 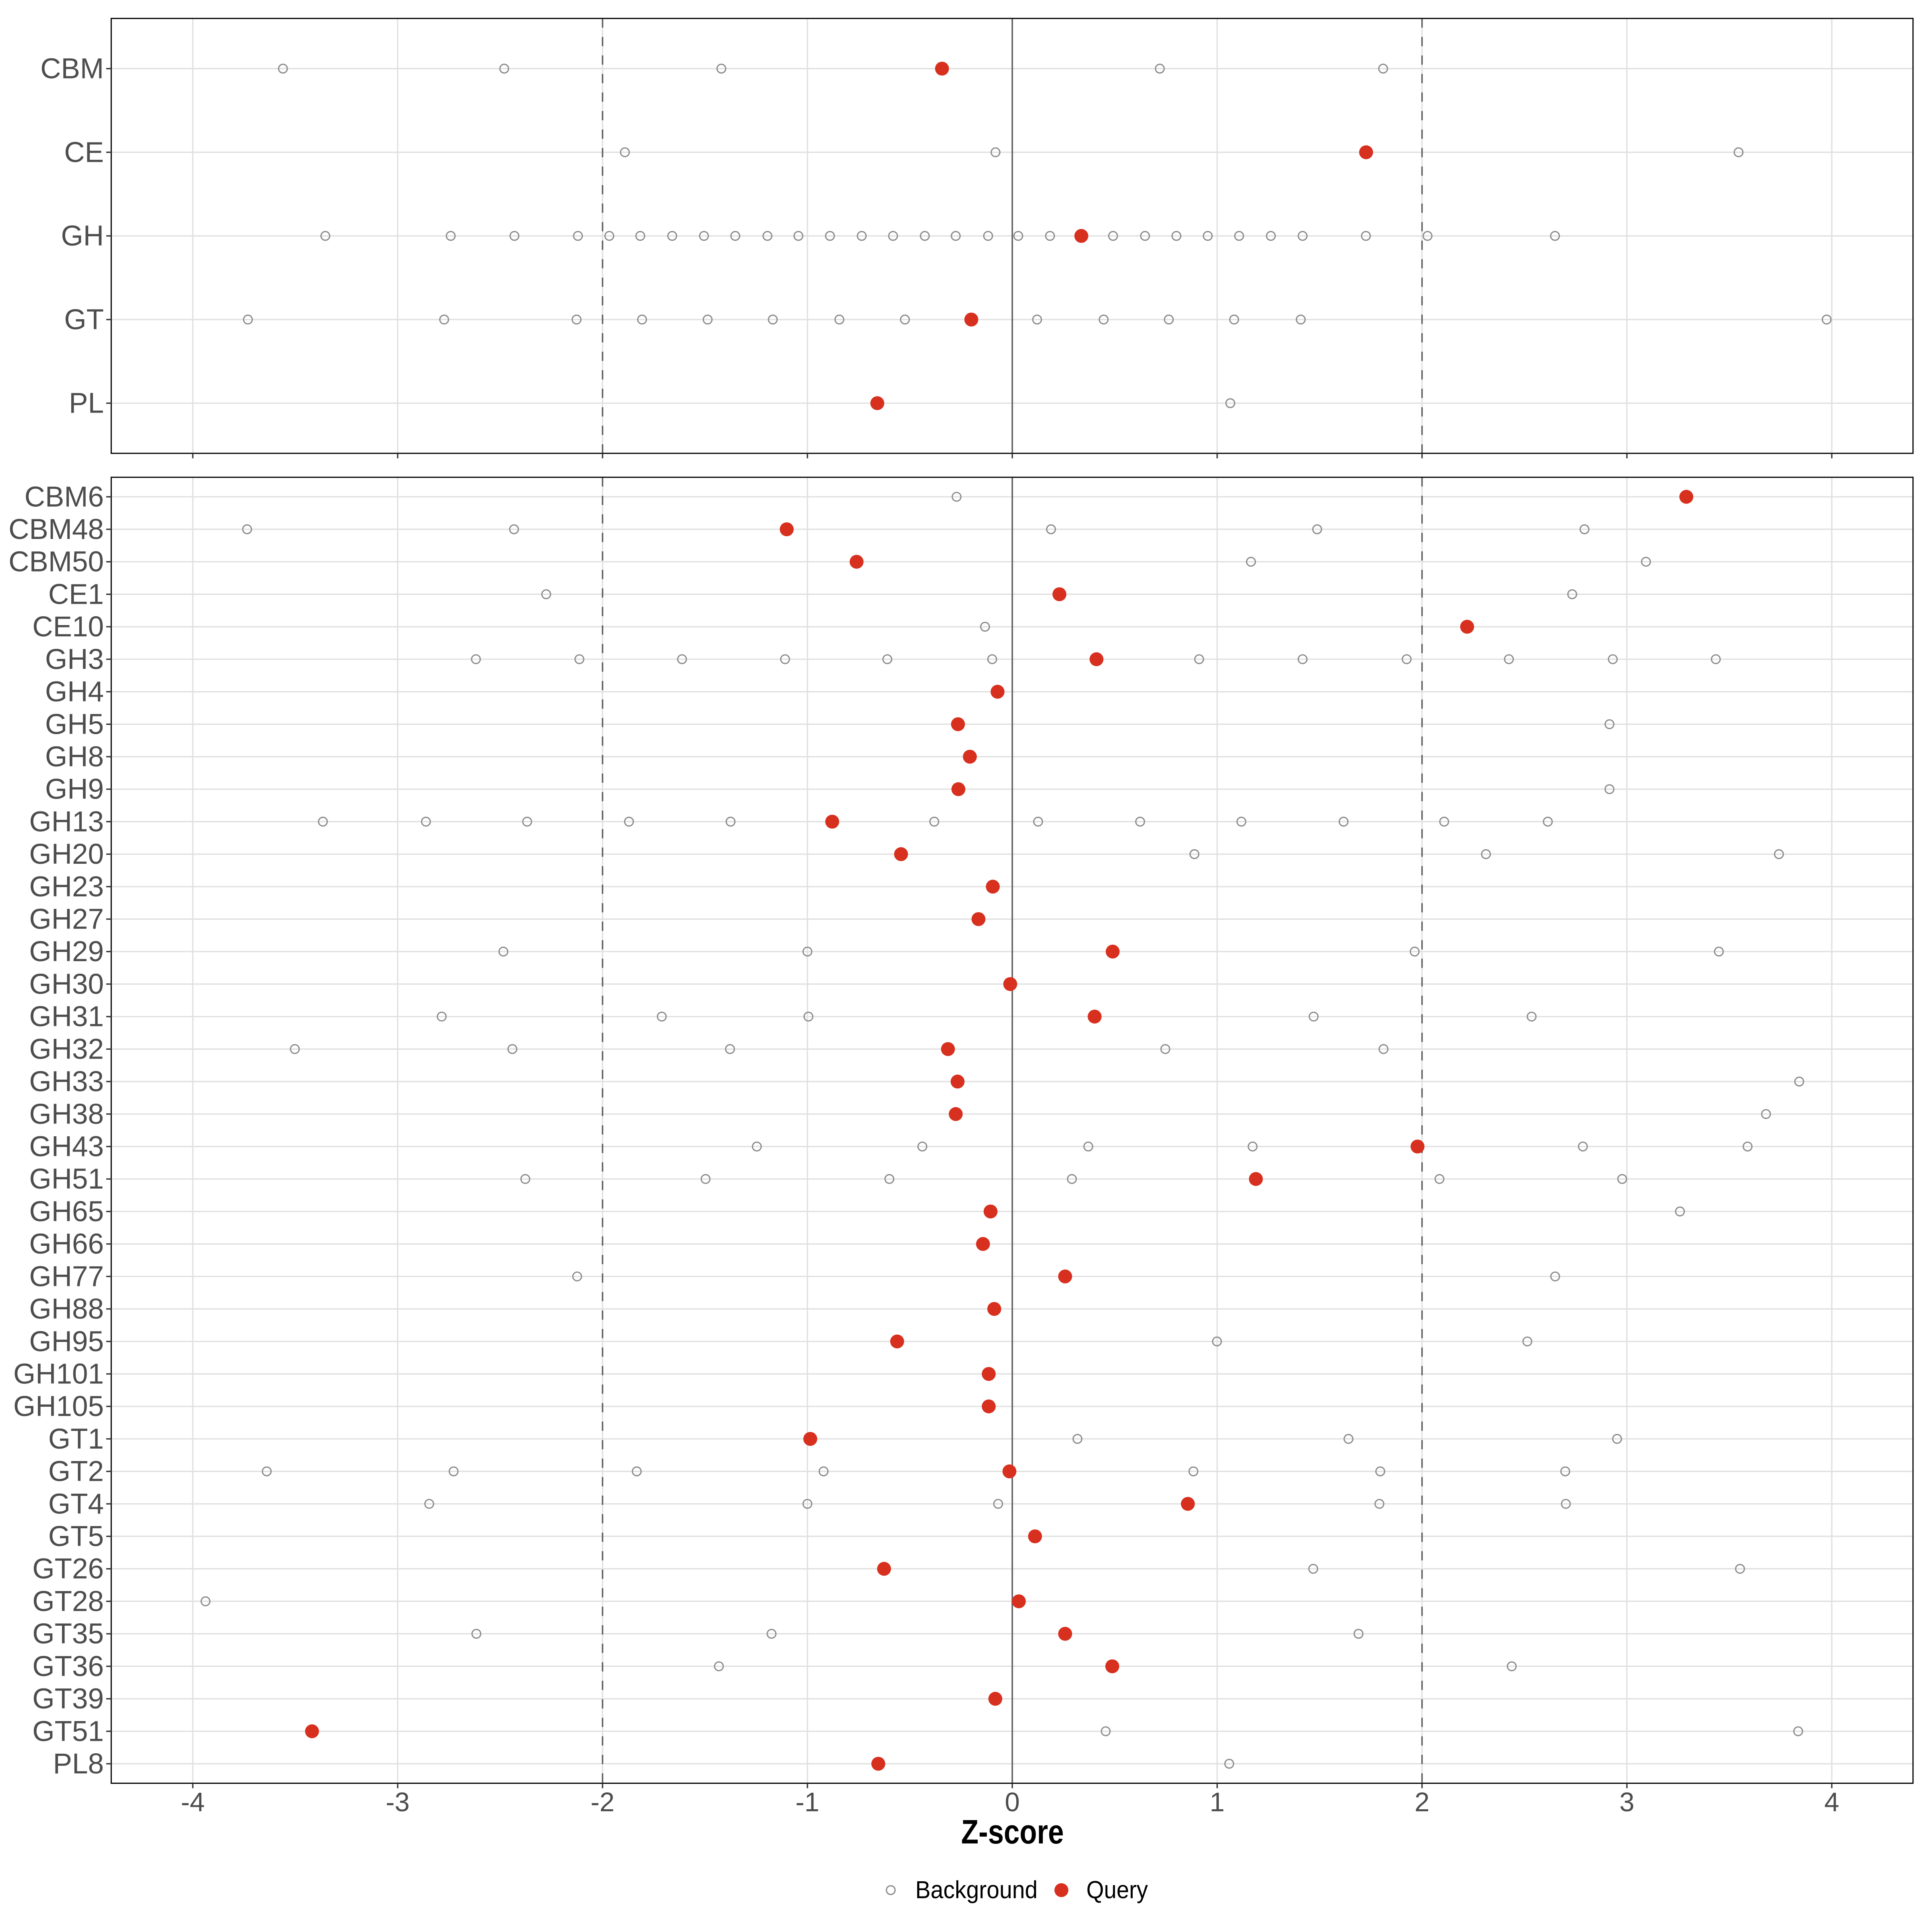 I want to click on svg-text: GH88, so click(x=66, y=1309).